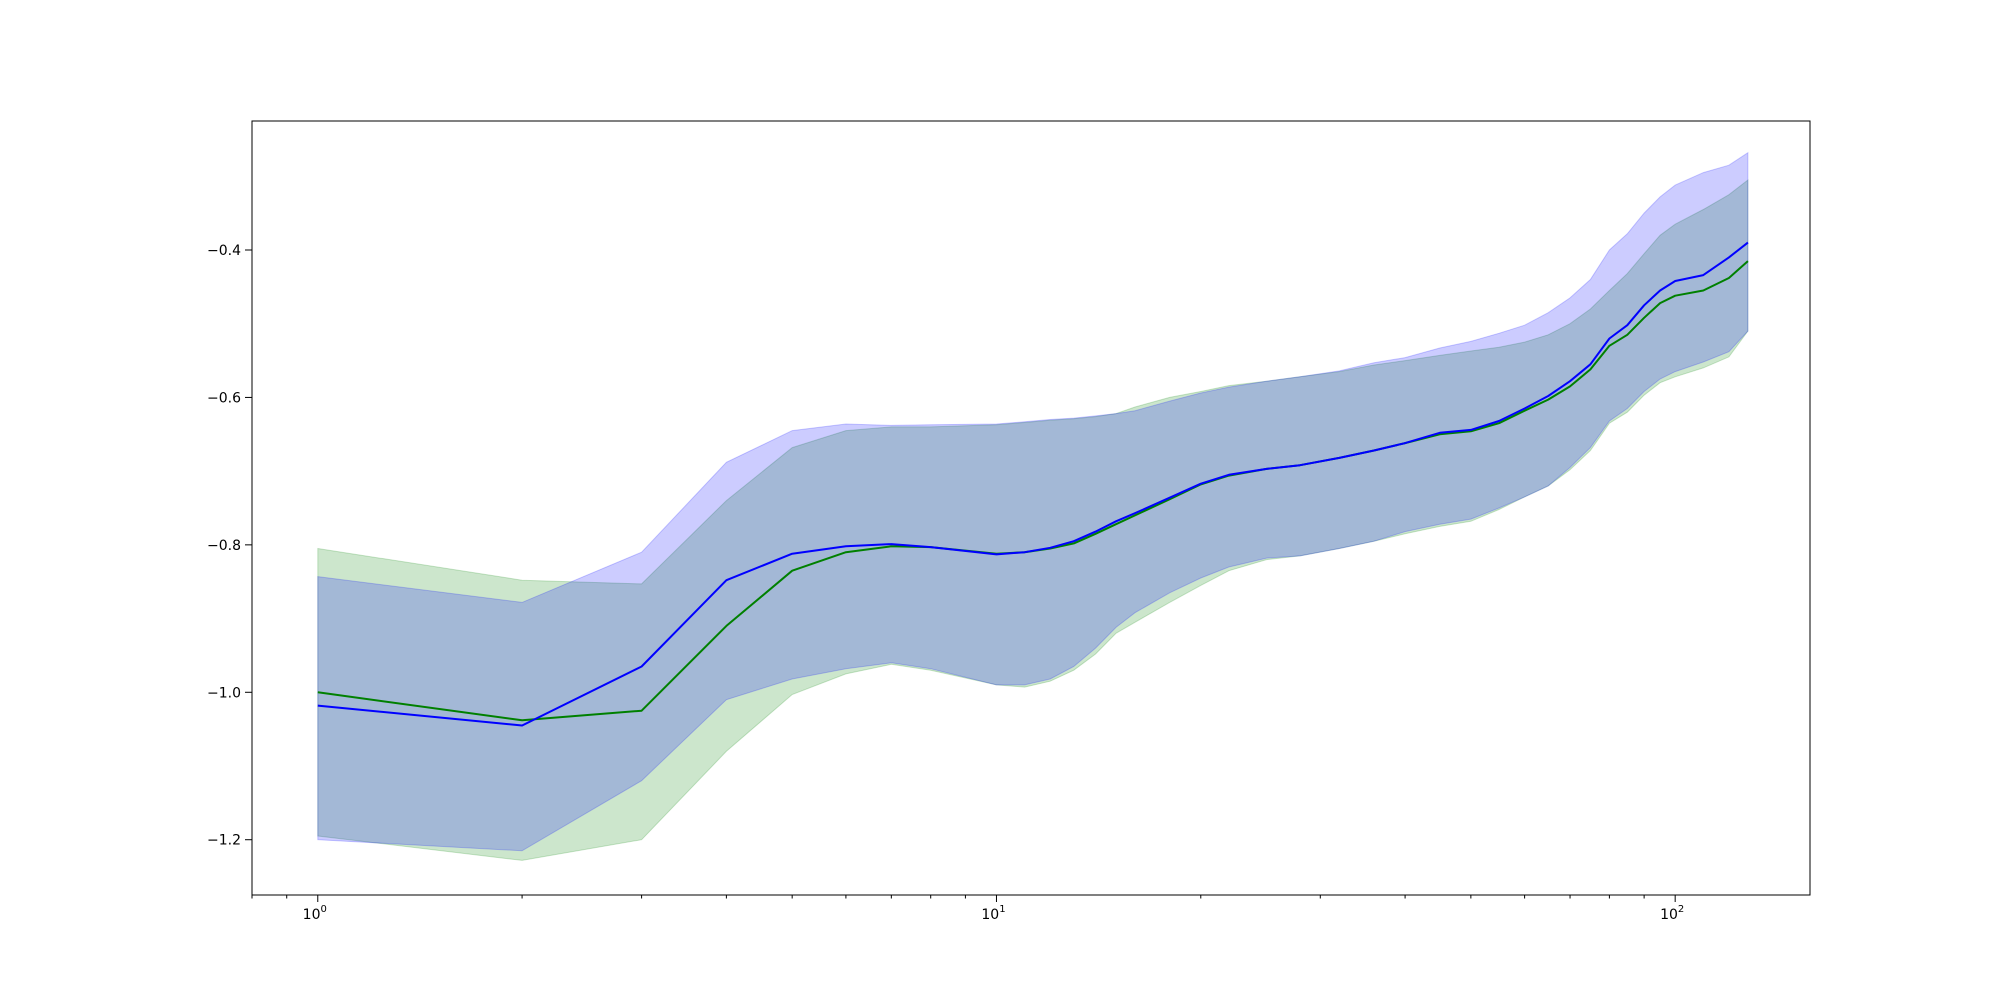 The width and height of the screenshot is (2000, 1000). Describe the element at coordinates (224, 693) in the screenshot. I see `y-tick-label: −1.0` at that location.